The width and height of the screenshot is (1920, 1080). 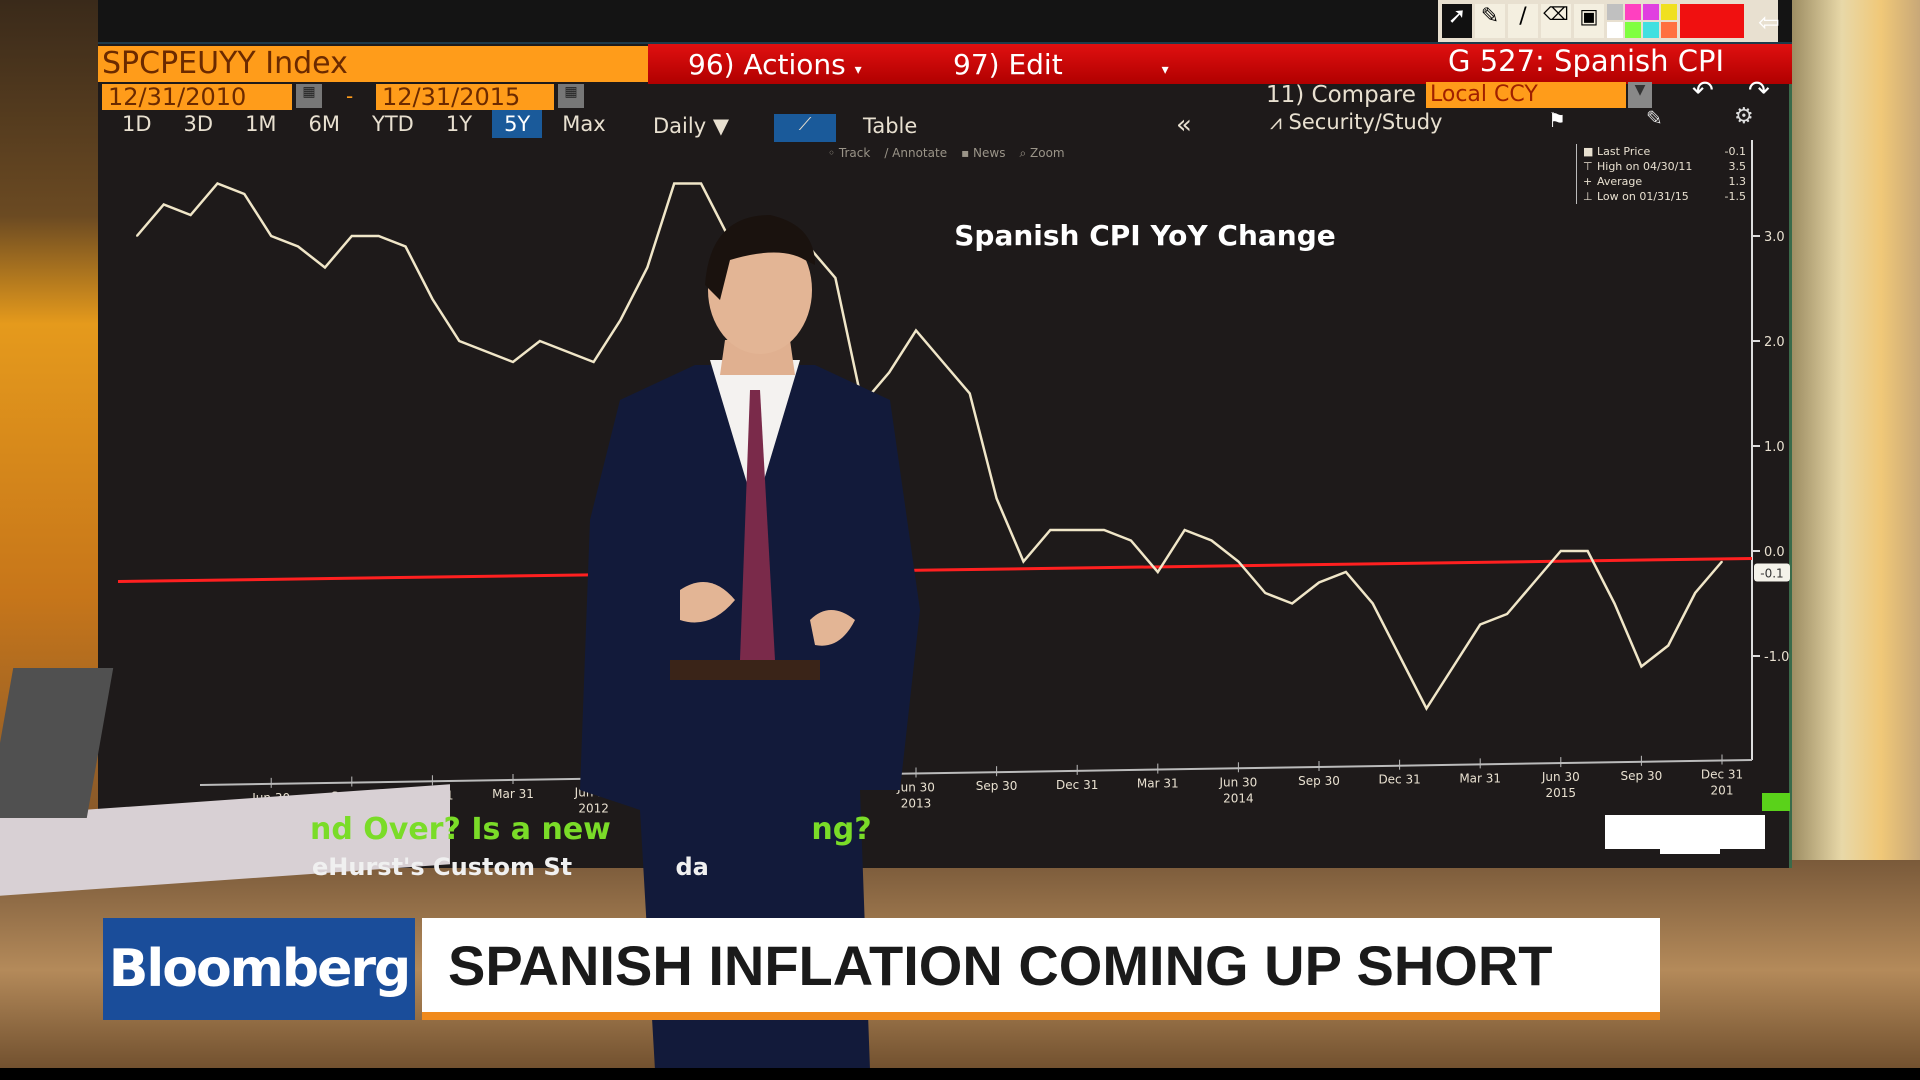 What do you see at coordinates (1457, 21) in the screenshot?
I see `pointer-icon: ➚` at bounding box center [1457, 21].